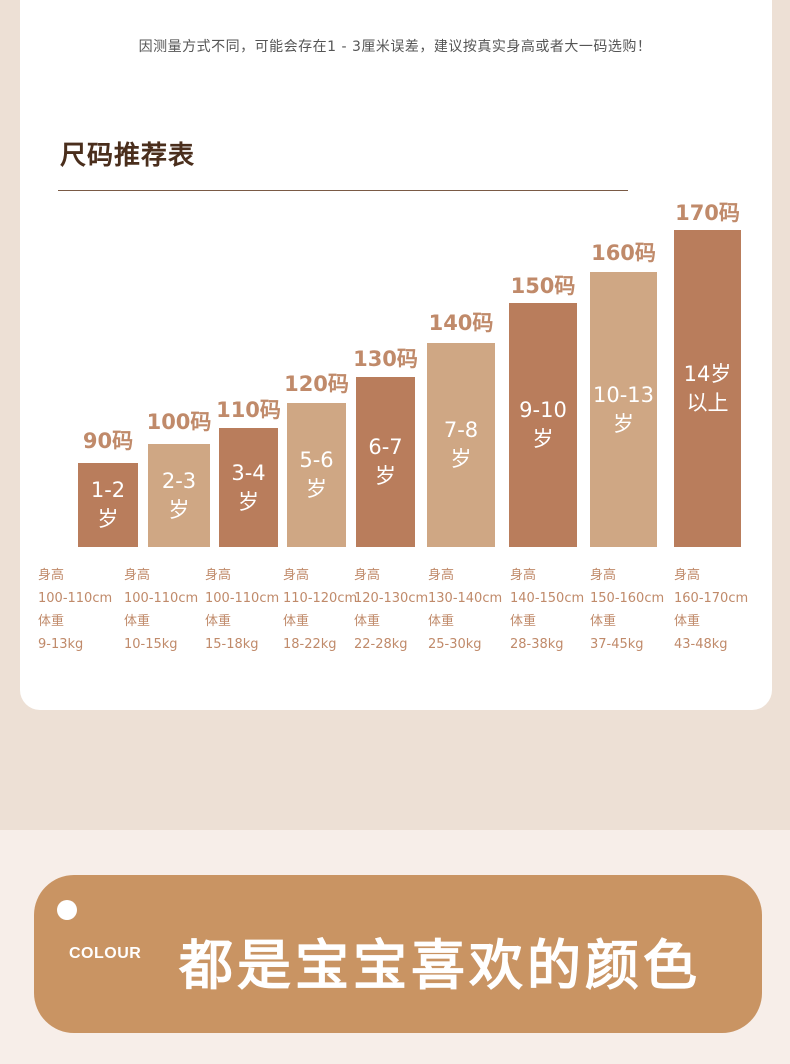 Image resolution: width=790 pixels, height=1064 pixels. I want to click on size-info: 身高 100-110cm 体重 15-18kg, so click(242, 610).